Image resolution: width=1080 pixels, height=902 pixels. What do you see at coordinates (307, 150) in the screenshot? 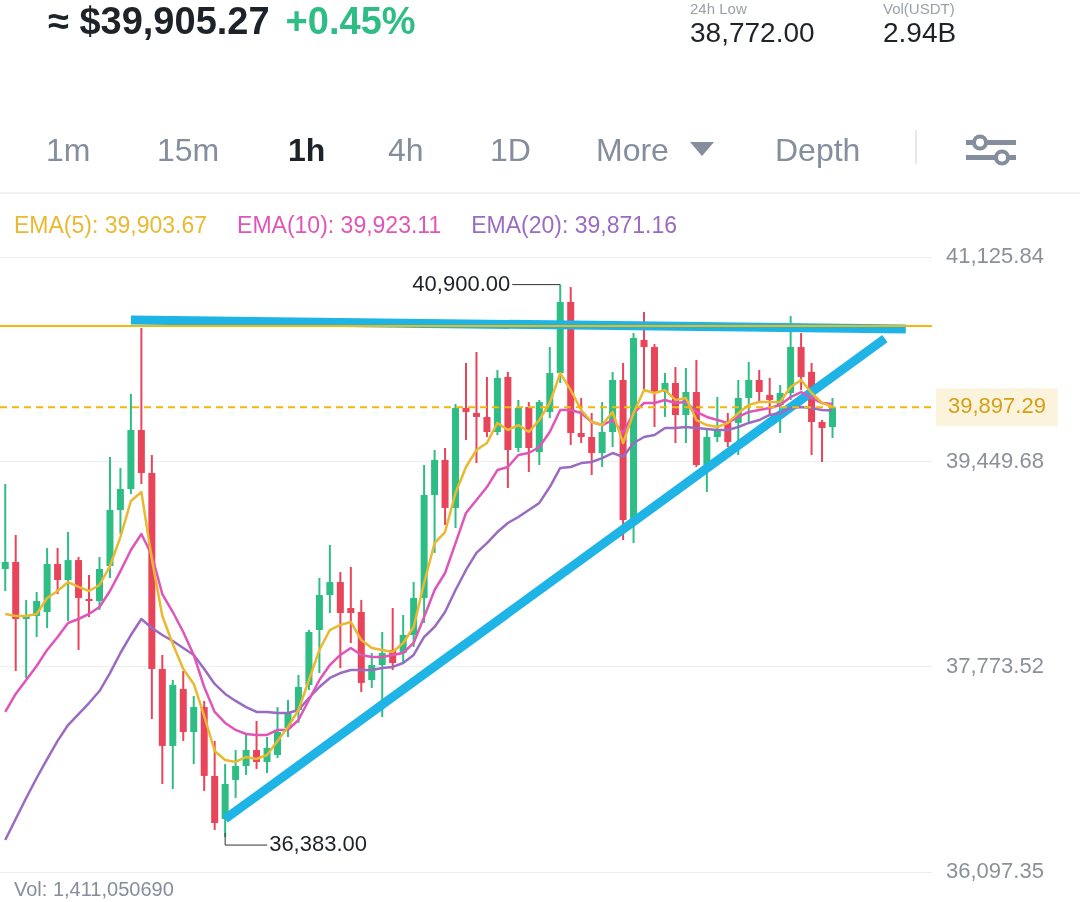
I see `text: 1h` at bounding box center [307, 150].